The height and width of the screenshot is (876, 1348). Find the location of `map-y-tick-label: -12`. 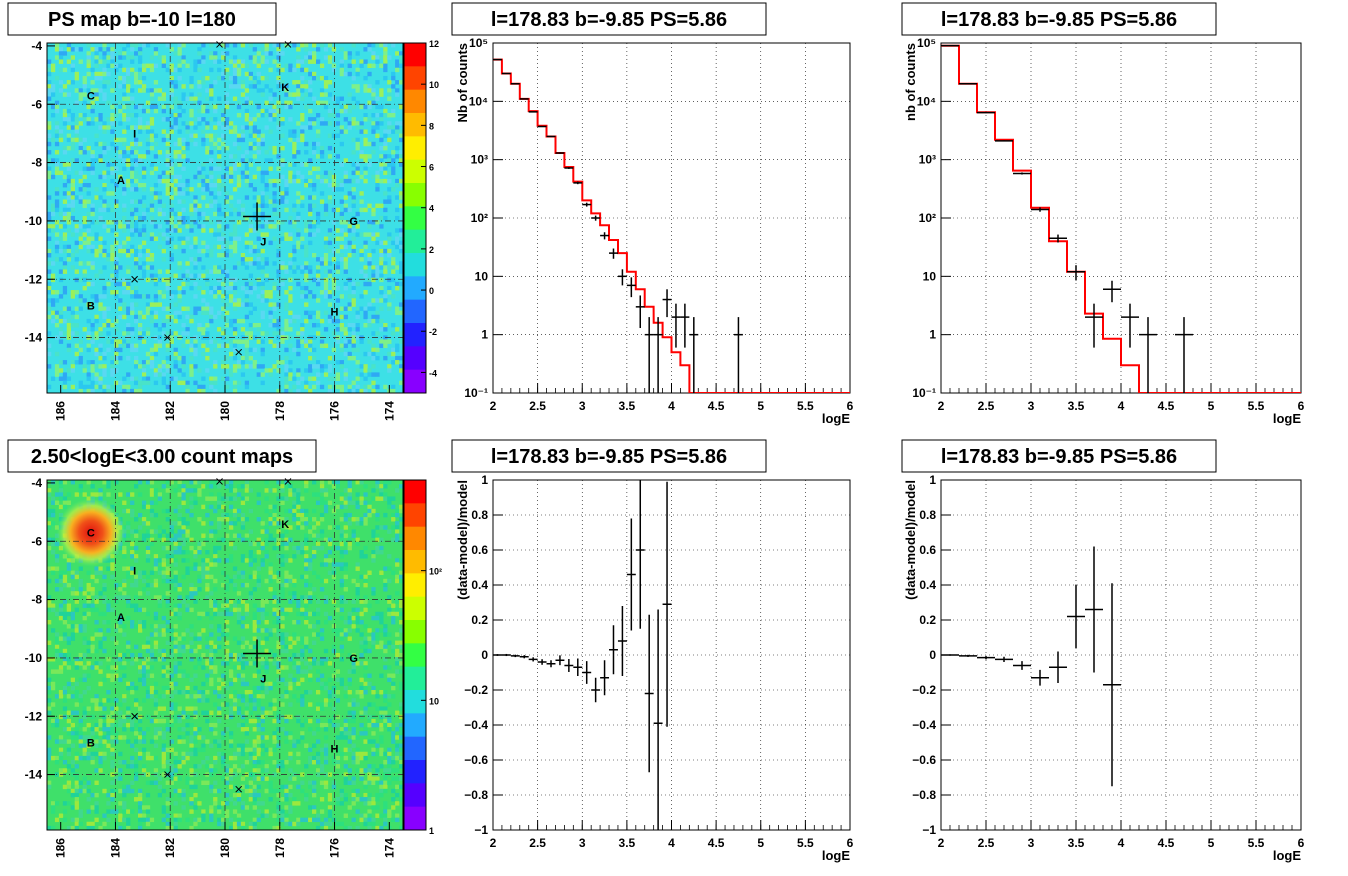

map-y-tick-label: -12 is located at coordinates (34, 279).